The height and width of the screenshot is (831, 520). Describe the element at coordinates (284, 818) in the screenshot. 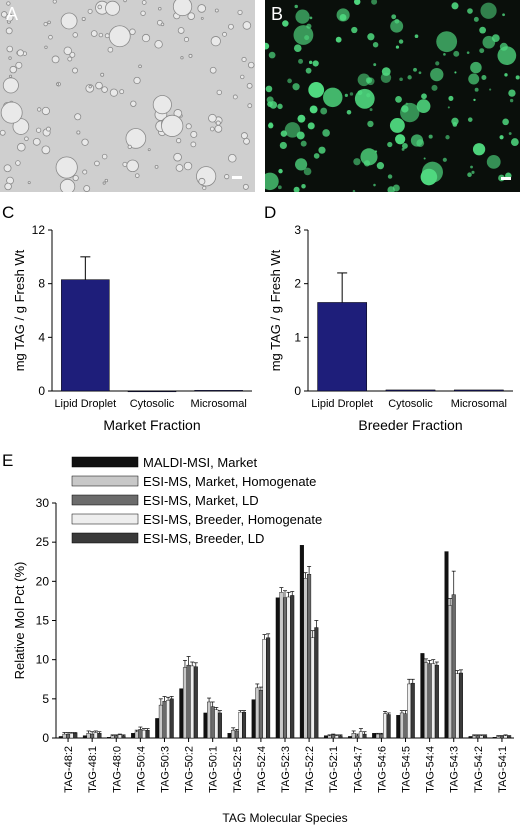

I see `x-axis-label: TAG Molecular Species` at that location.